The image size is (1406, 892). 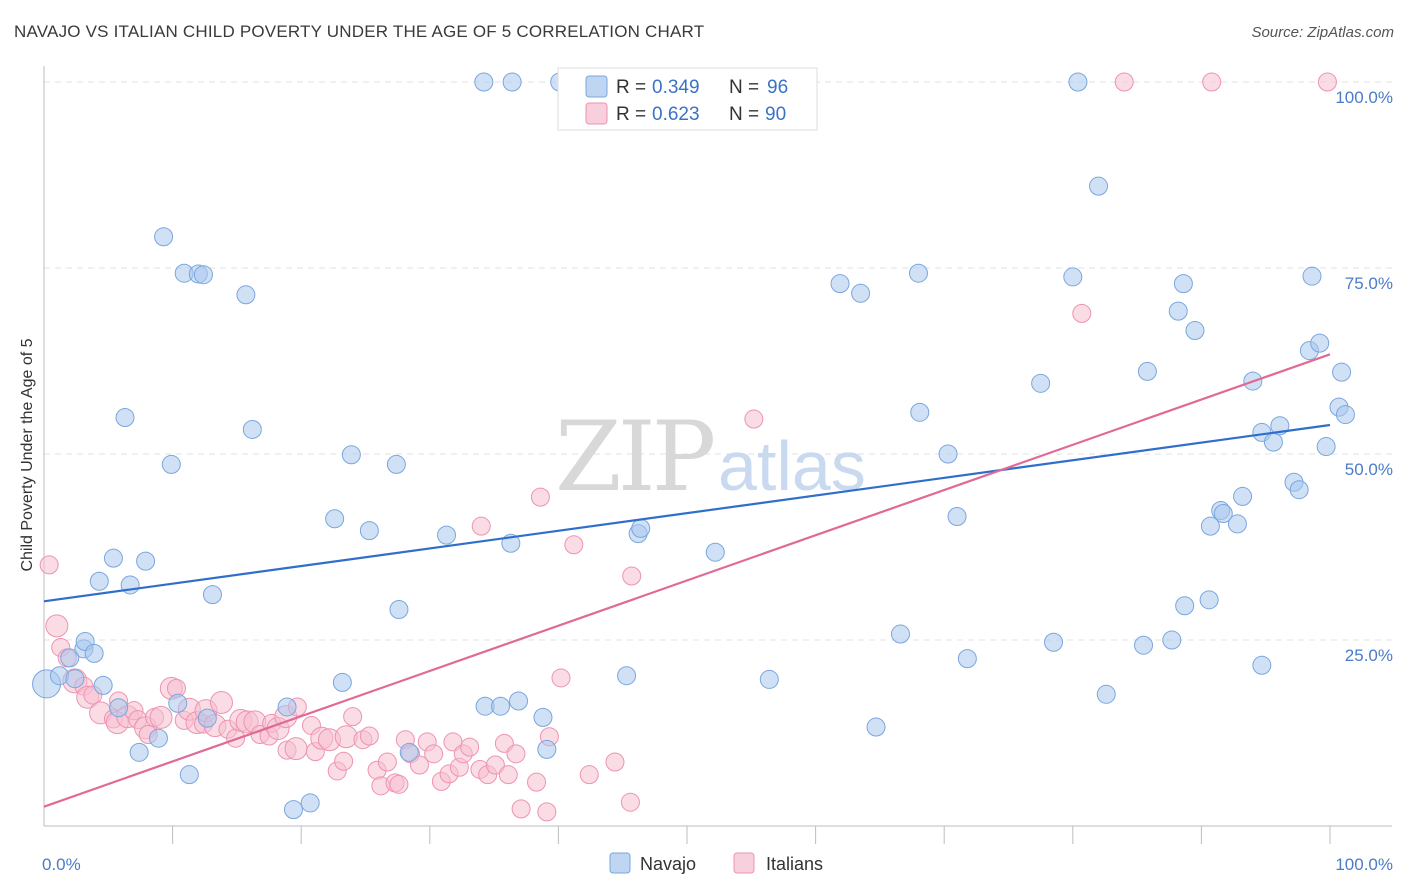 What do you see at coordinates (631, 87) in the screenshot?
I see `legend-navajo-r-label: R =` at bounding box center [631, 87].